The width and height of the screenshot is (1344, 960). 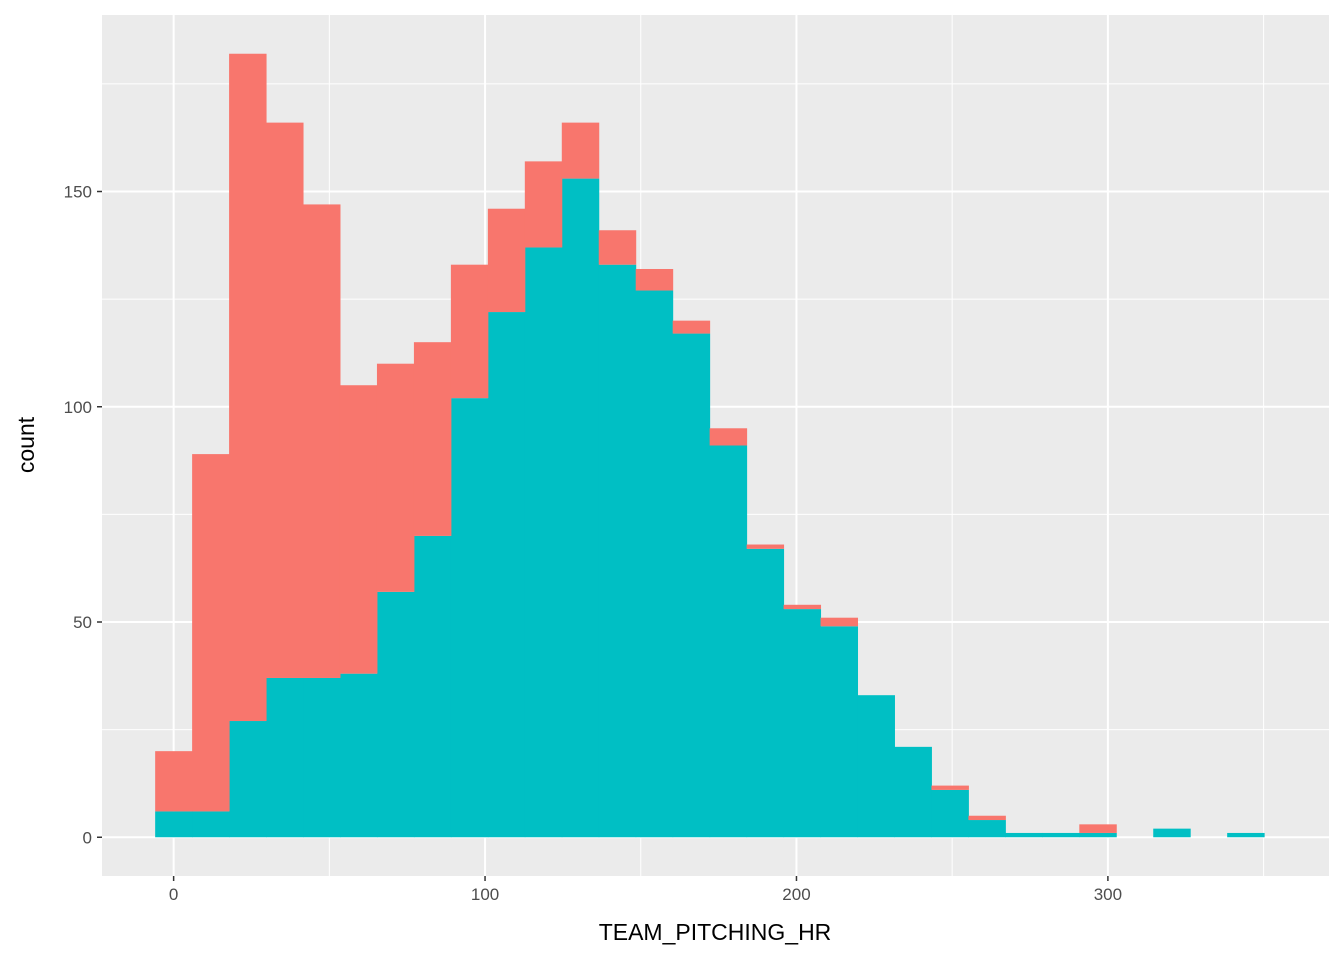 I want to click on x-tick-label: 100, so click(x=485, y=894).